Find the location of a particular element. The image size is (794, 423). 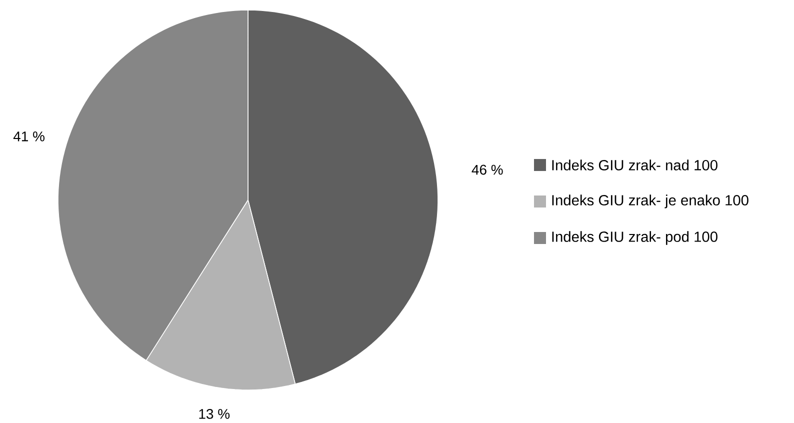

legend-label: Indeks GIU zrak- nad 100 is located at coordinates (635, 164).